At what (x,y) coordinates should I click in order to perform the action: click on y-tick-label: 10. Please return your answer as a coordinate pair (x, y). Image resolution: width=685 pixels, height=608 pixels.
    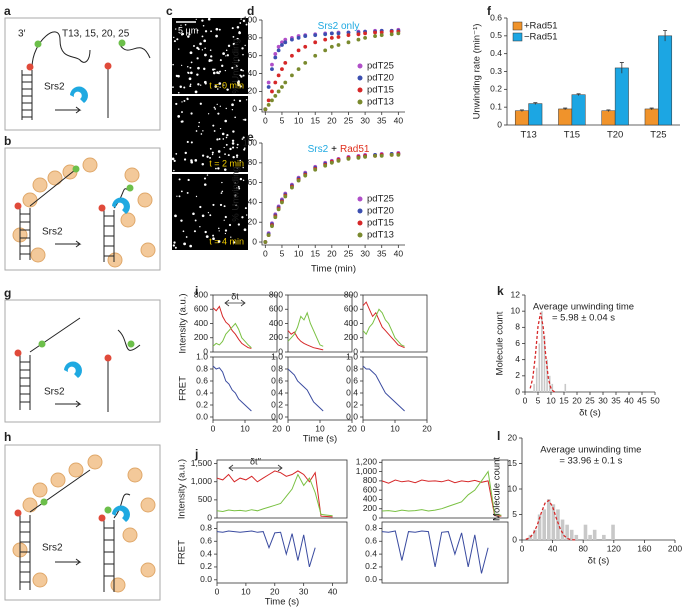
    Looking at the image, I should click on (516, 310).